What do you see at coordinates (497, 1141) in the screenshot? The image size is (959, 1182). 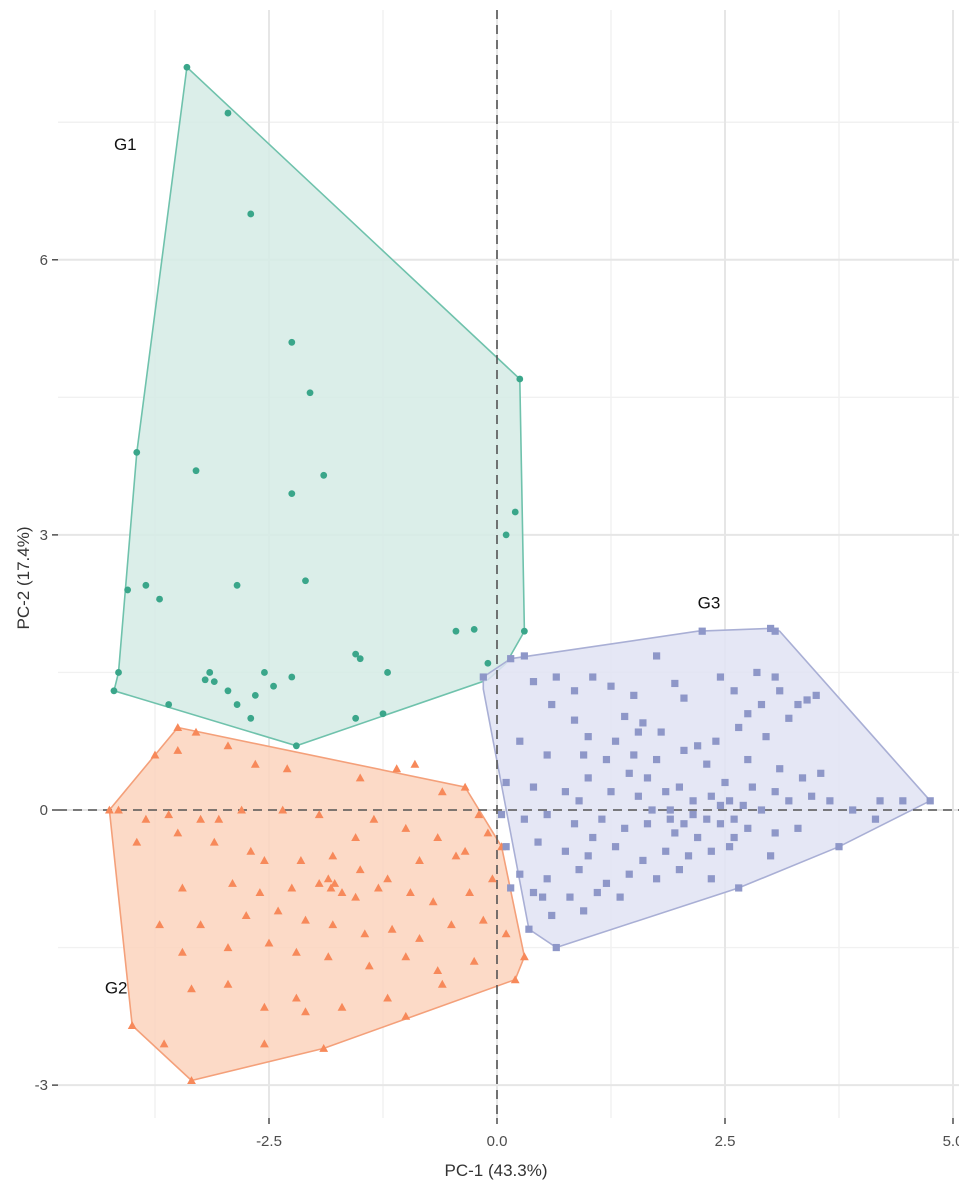 I see `x-tick-label: 0.0` at bounding box center [497, 1141].